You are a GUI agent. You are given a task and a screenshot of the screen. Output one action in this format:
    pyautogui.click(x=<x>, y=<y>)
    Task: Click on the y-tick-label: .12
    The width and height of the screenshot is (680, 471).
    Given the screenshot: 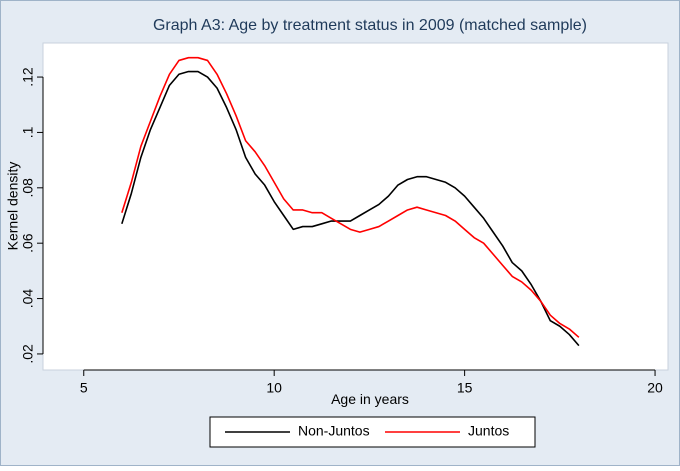 What is the action you would take?
    pyautogui.click(x=28, y=77)
    